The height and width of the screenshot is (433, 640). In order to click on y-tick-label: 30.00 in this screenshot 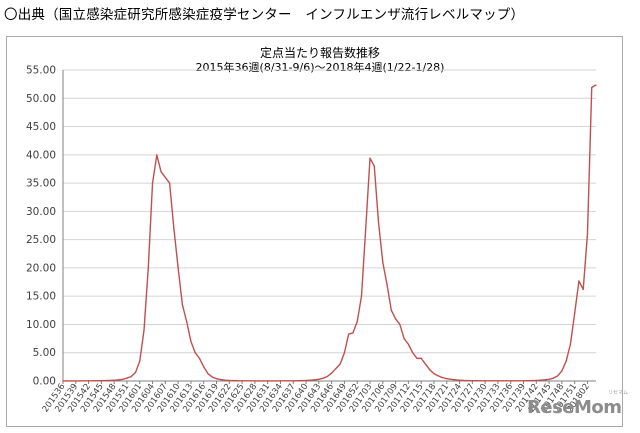, I will do `click(41, 212)`.